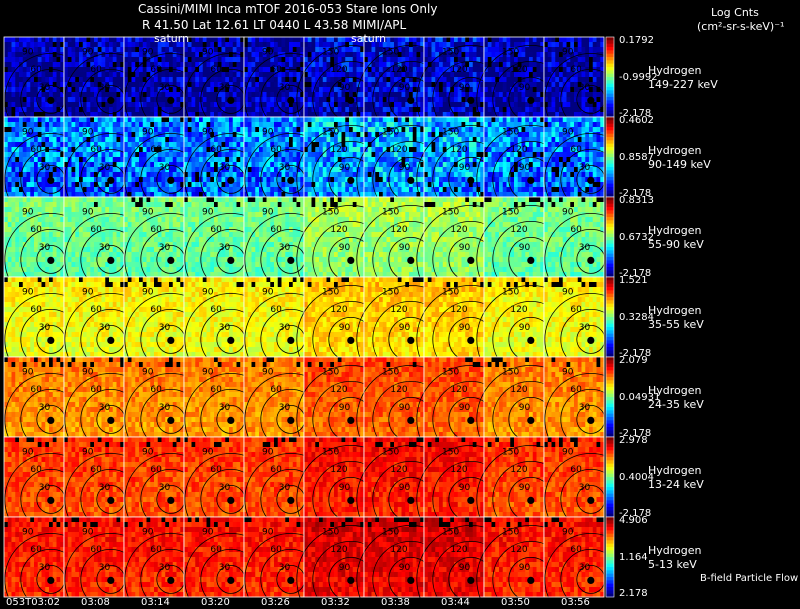  I want to click on panel-r5-c9: 90 60 30, so click(591, 491).